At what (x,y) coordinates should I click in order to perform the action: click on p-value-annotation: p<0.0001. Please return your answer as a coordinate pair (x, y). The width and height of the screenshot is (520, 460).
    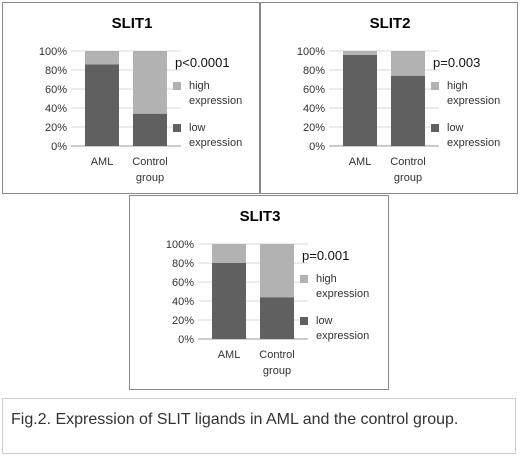
    Looking at the image, I should click on (202, 62).